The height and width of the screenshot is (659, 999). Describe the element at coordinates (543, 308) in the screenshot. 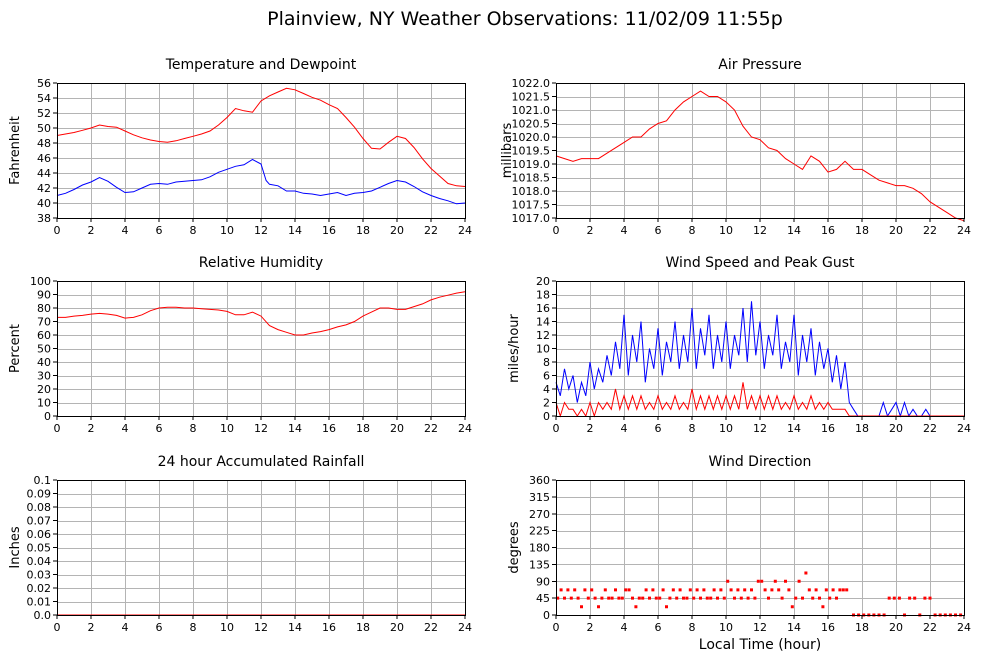

I see `y-tick-label: 16` at that location.